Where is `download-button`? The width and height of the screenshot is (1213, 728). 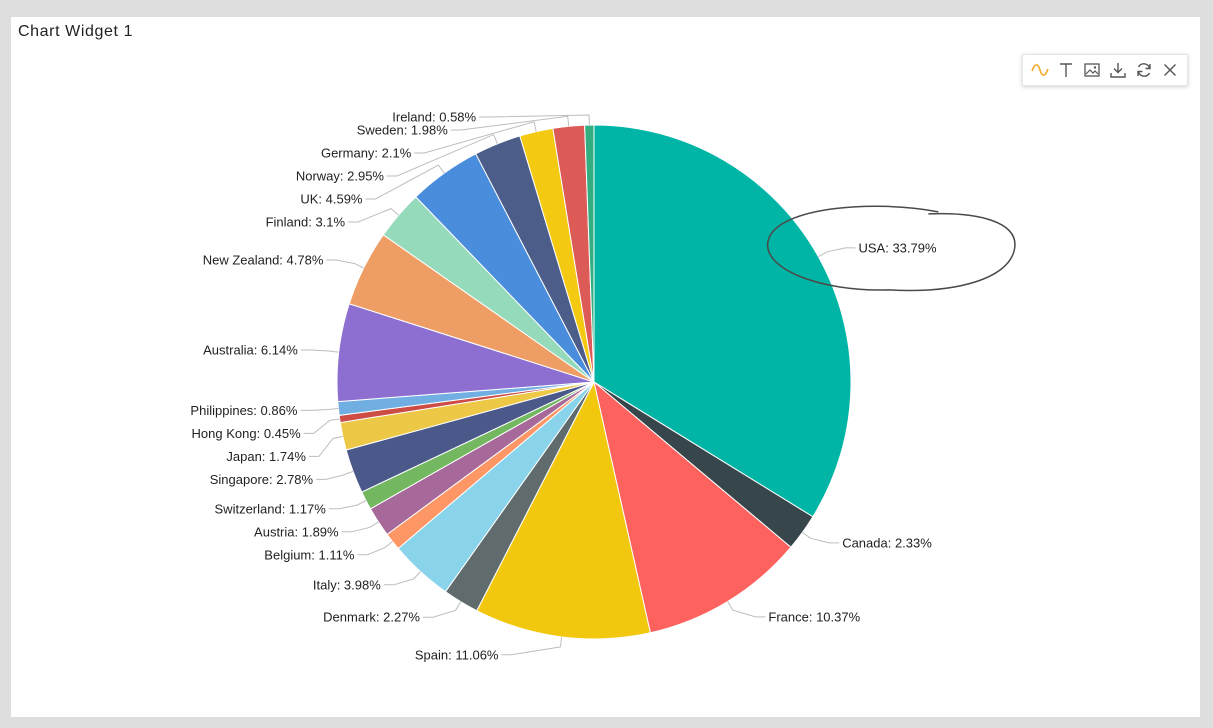 download-button is located at coordinates (1118, 70).